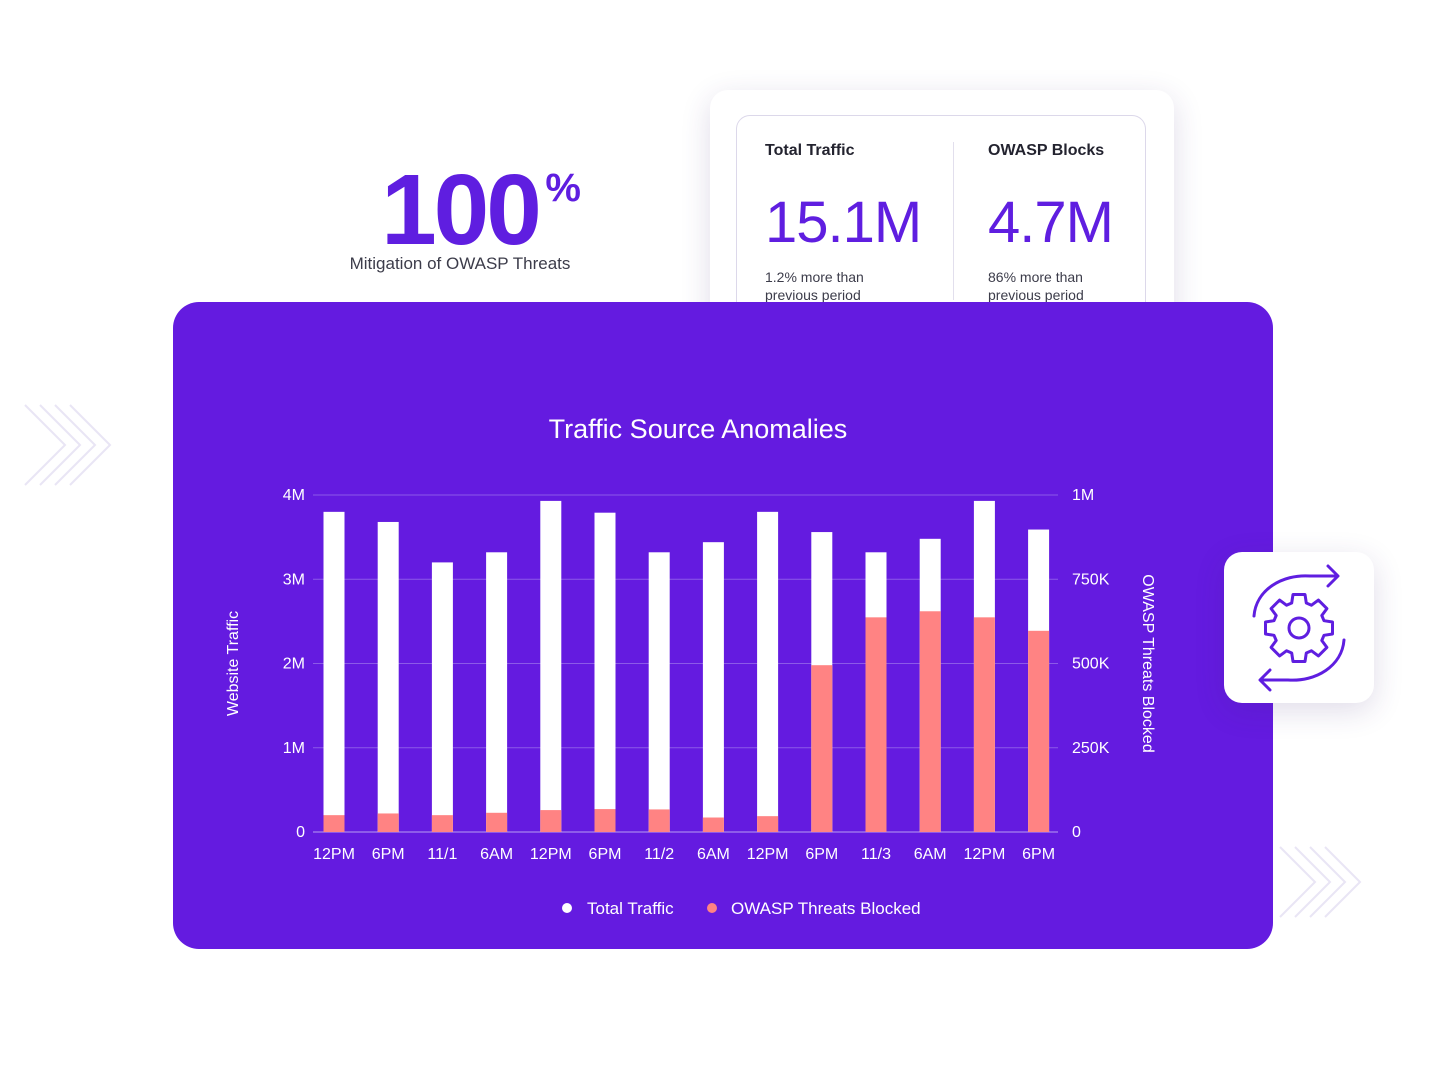 This screenshot has height=1080, width=1441. Describe the element at coordinates (814, 286) in the screenshot. I see `stat-note: 1.2% more than previous period` at that location.